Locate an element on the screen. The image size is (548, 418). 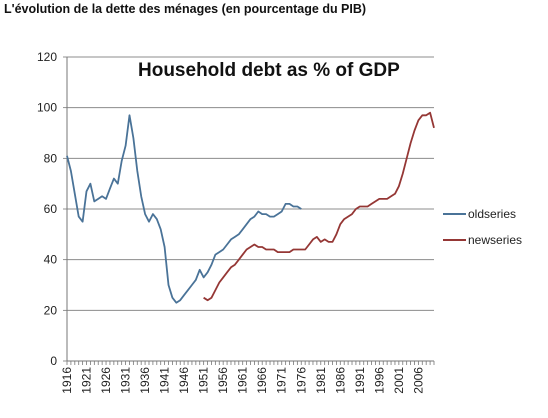
x-tick-label: 1916 is located at coordinates (67, 380).